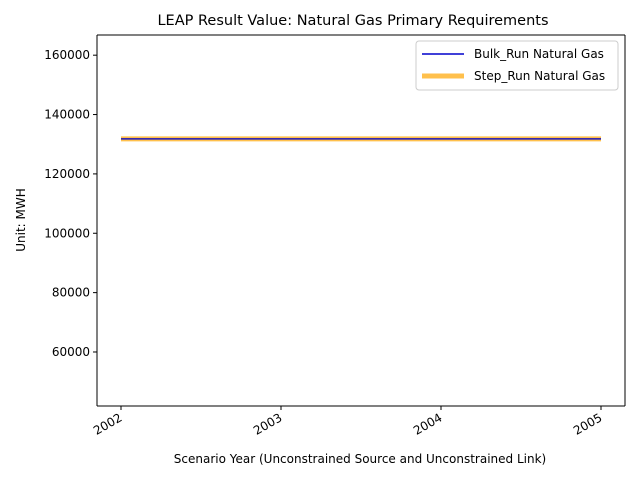 This screenshot has height=480, width=640. What do you see at coordinates (427, 423) in the screenshot?
I see `x-tick-label: 2004` at bounding box center [427, 423].